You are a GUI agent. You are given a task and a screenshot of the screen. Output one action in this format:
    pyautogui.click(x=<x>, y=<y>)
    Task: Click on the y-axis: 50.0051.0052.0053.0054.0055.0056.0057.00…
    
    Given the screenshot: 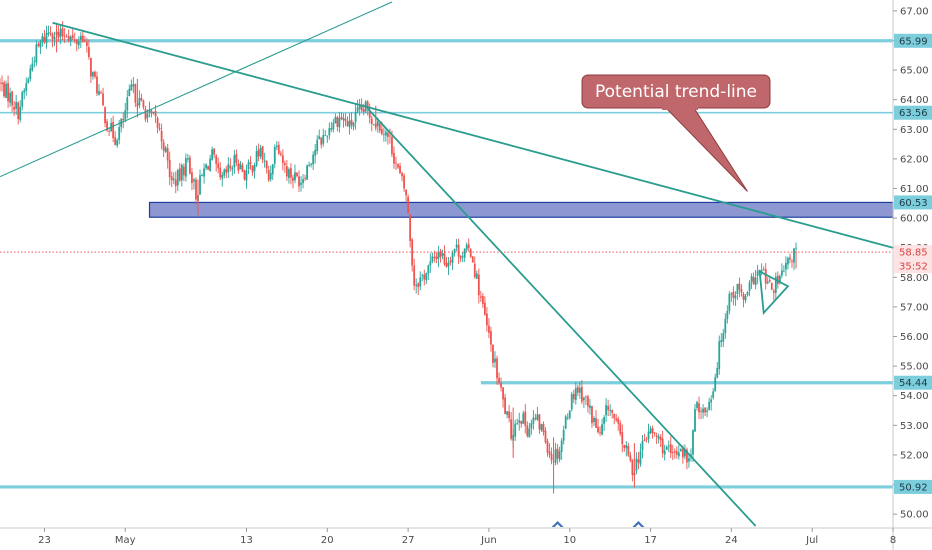 What is the action you would take?
    pyautogui.click(x=912, y=275)
    